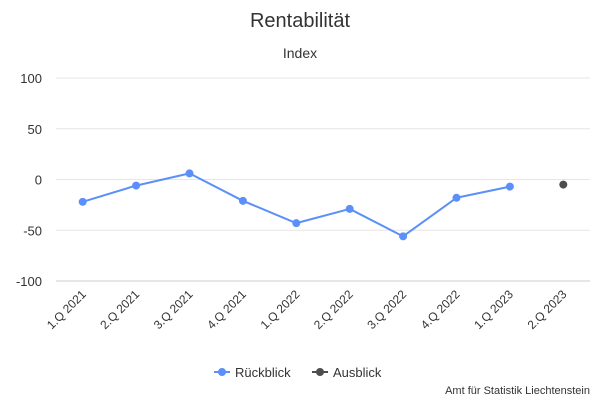 The width and height of the screenshot is (600, 400). I want to click on y-tick-label: 100, so click(31, 78).